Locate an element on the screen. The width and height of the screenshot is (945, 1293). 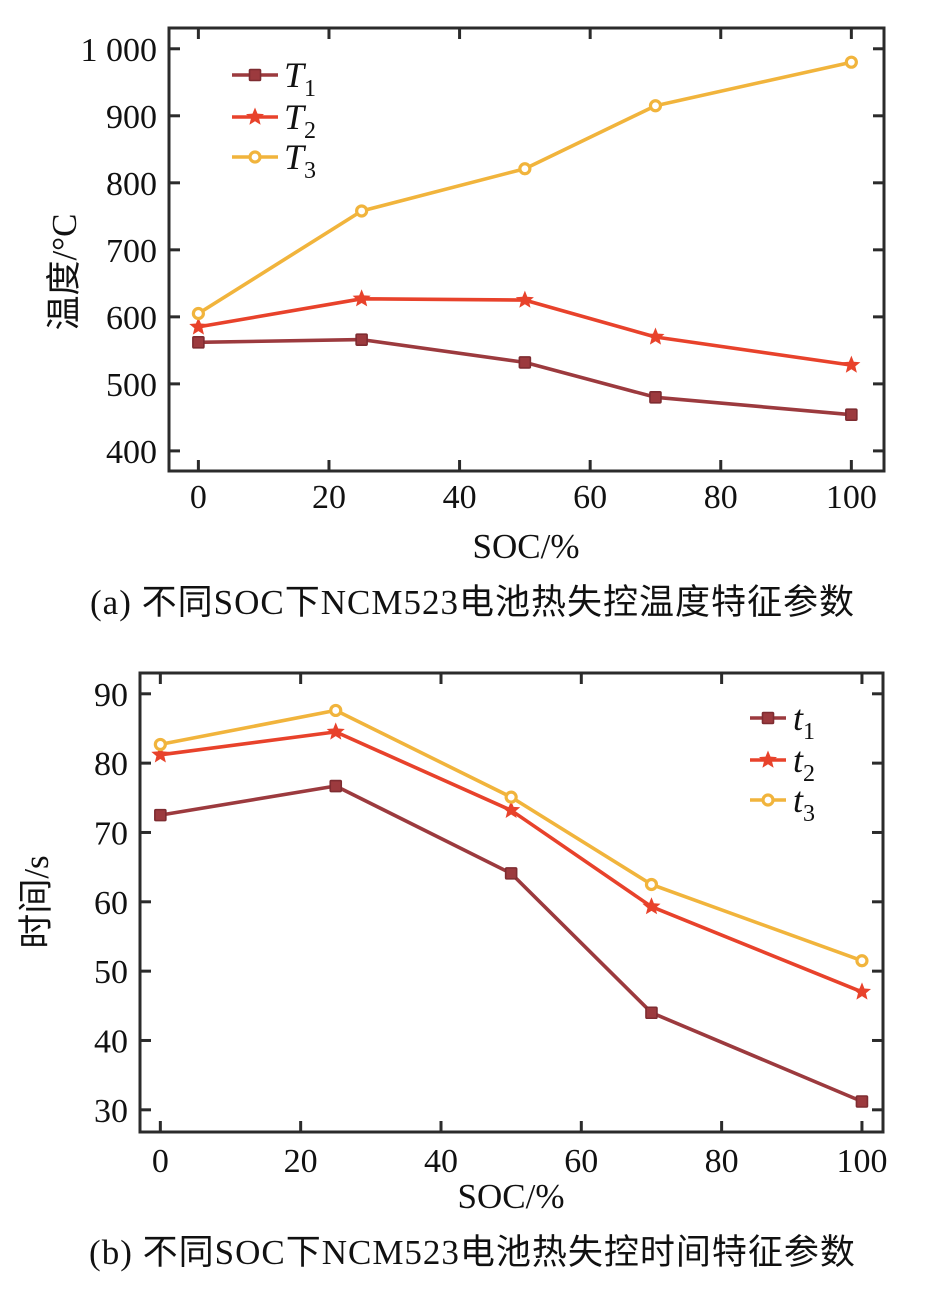
legend-T1-marker is located at coordinates (255, 75).